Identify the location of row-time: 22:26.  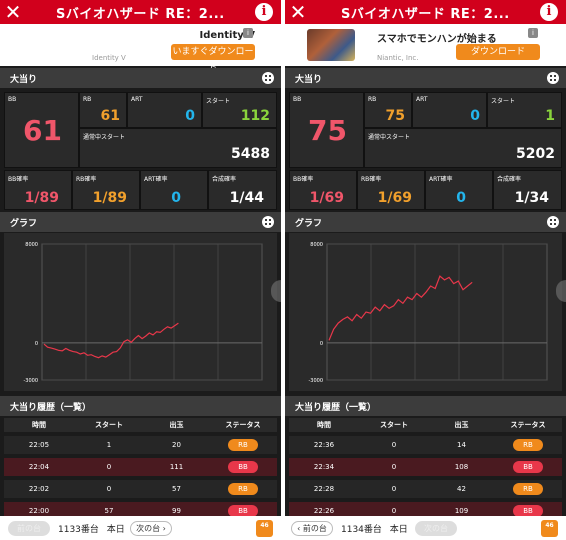
(324, 511).